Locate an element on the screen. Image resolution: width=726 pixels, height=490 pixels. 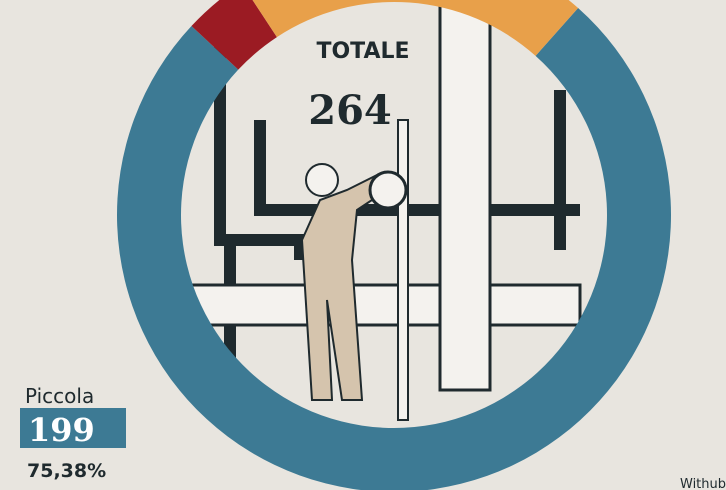
total-label: TOTALE is located at coordinates (362, 51).